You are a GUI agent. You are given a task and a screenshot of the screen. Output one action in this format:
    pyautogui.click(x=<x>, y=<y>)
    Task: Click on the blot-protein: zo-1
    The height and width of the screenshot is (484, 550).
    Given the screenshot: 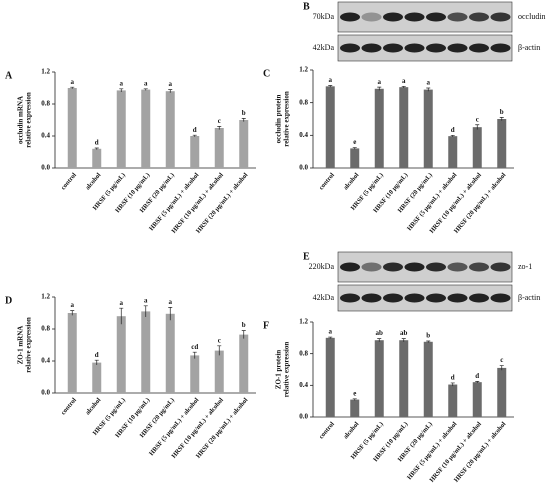 What is the action you would take?
    pyautogui.click(x=525, y=266)
    